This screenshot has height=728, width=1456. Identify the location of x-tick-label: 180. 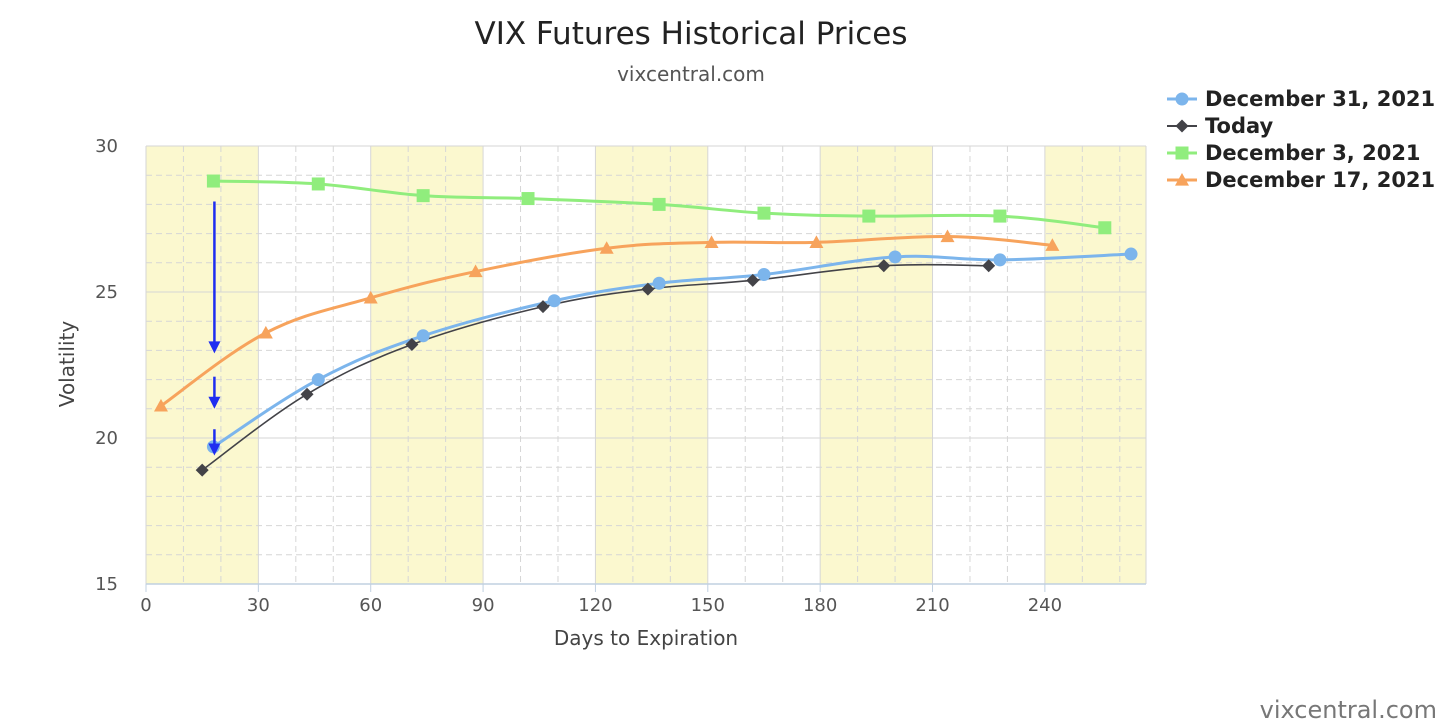
(820, 605).